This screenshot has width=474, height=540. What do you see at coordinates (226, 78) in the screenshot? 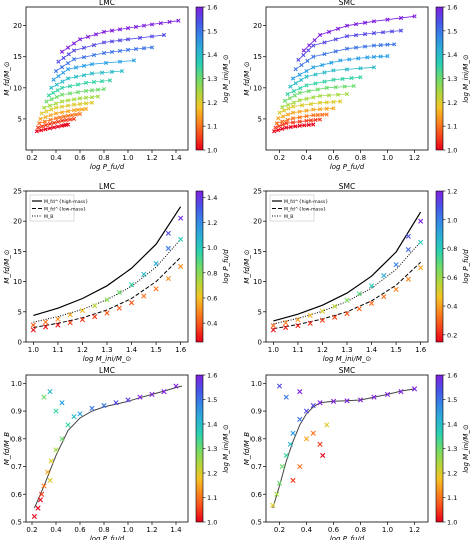
I see `colorbar-label: log M_ini/M_⊙` at bounding box center [226, 78].